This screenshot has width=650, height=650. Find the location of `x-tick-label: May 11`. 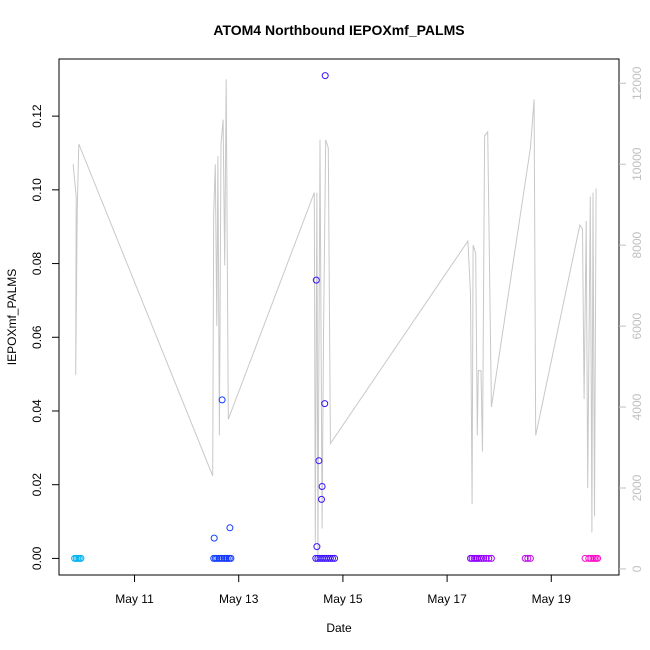

x-tick-label: May 11 is located at coordinates (134, 599).